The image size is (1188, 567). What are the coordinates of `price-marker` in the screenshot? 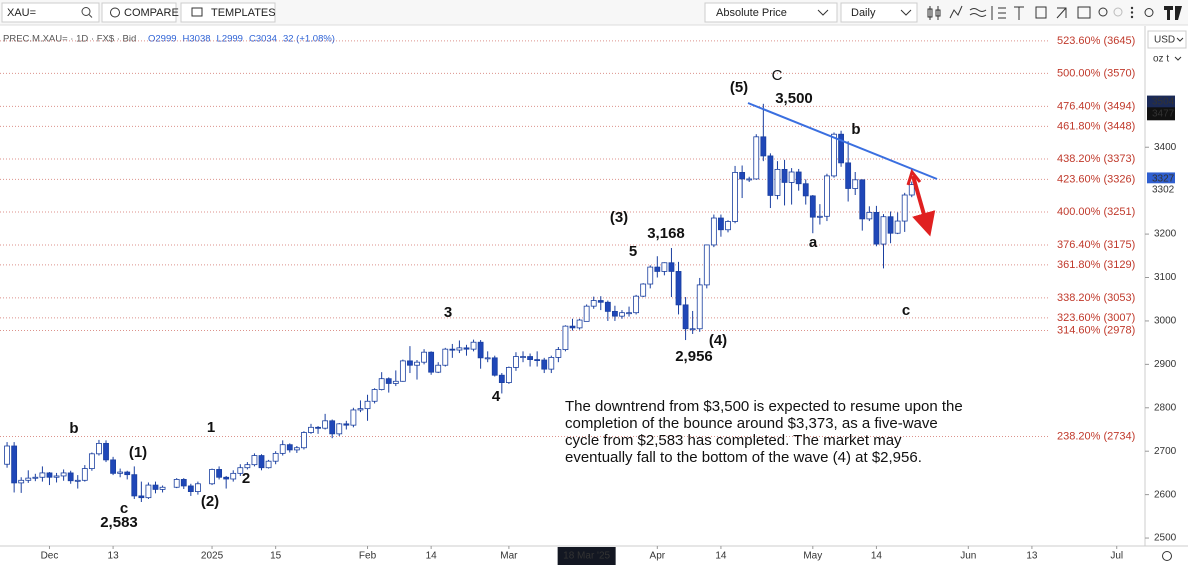 It's located at (1161, 114).